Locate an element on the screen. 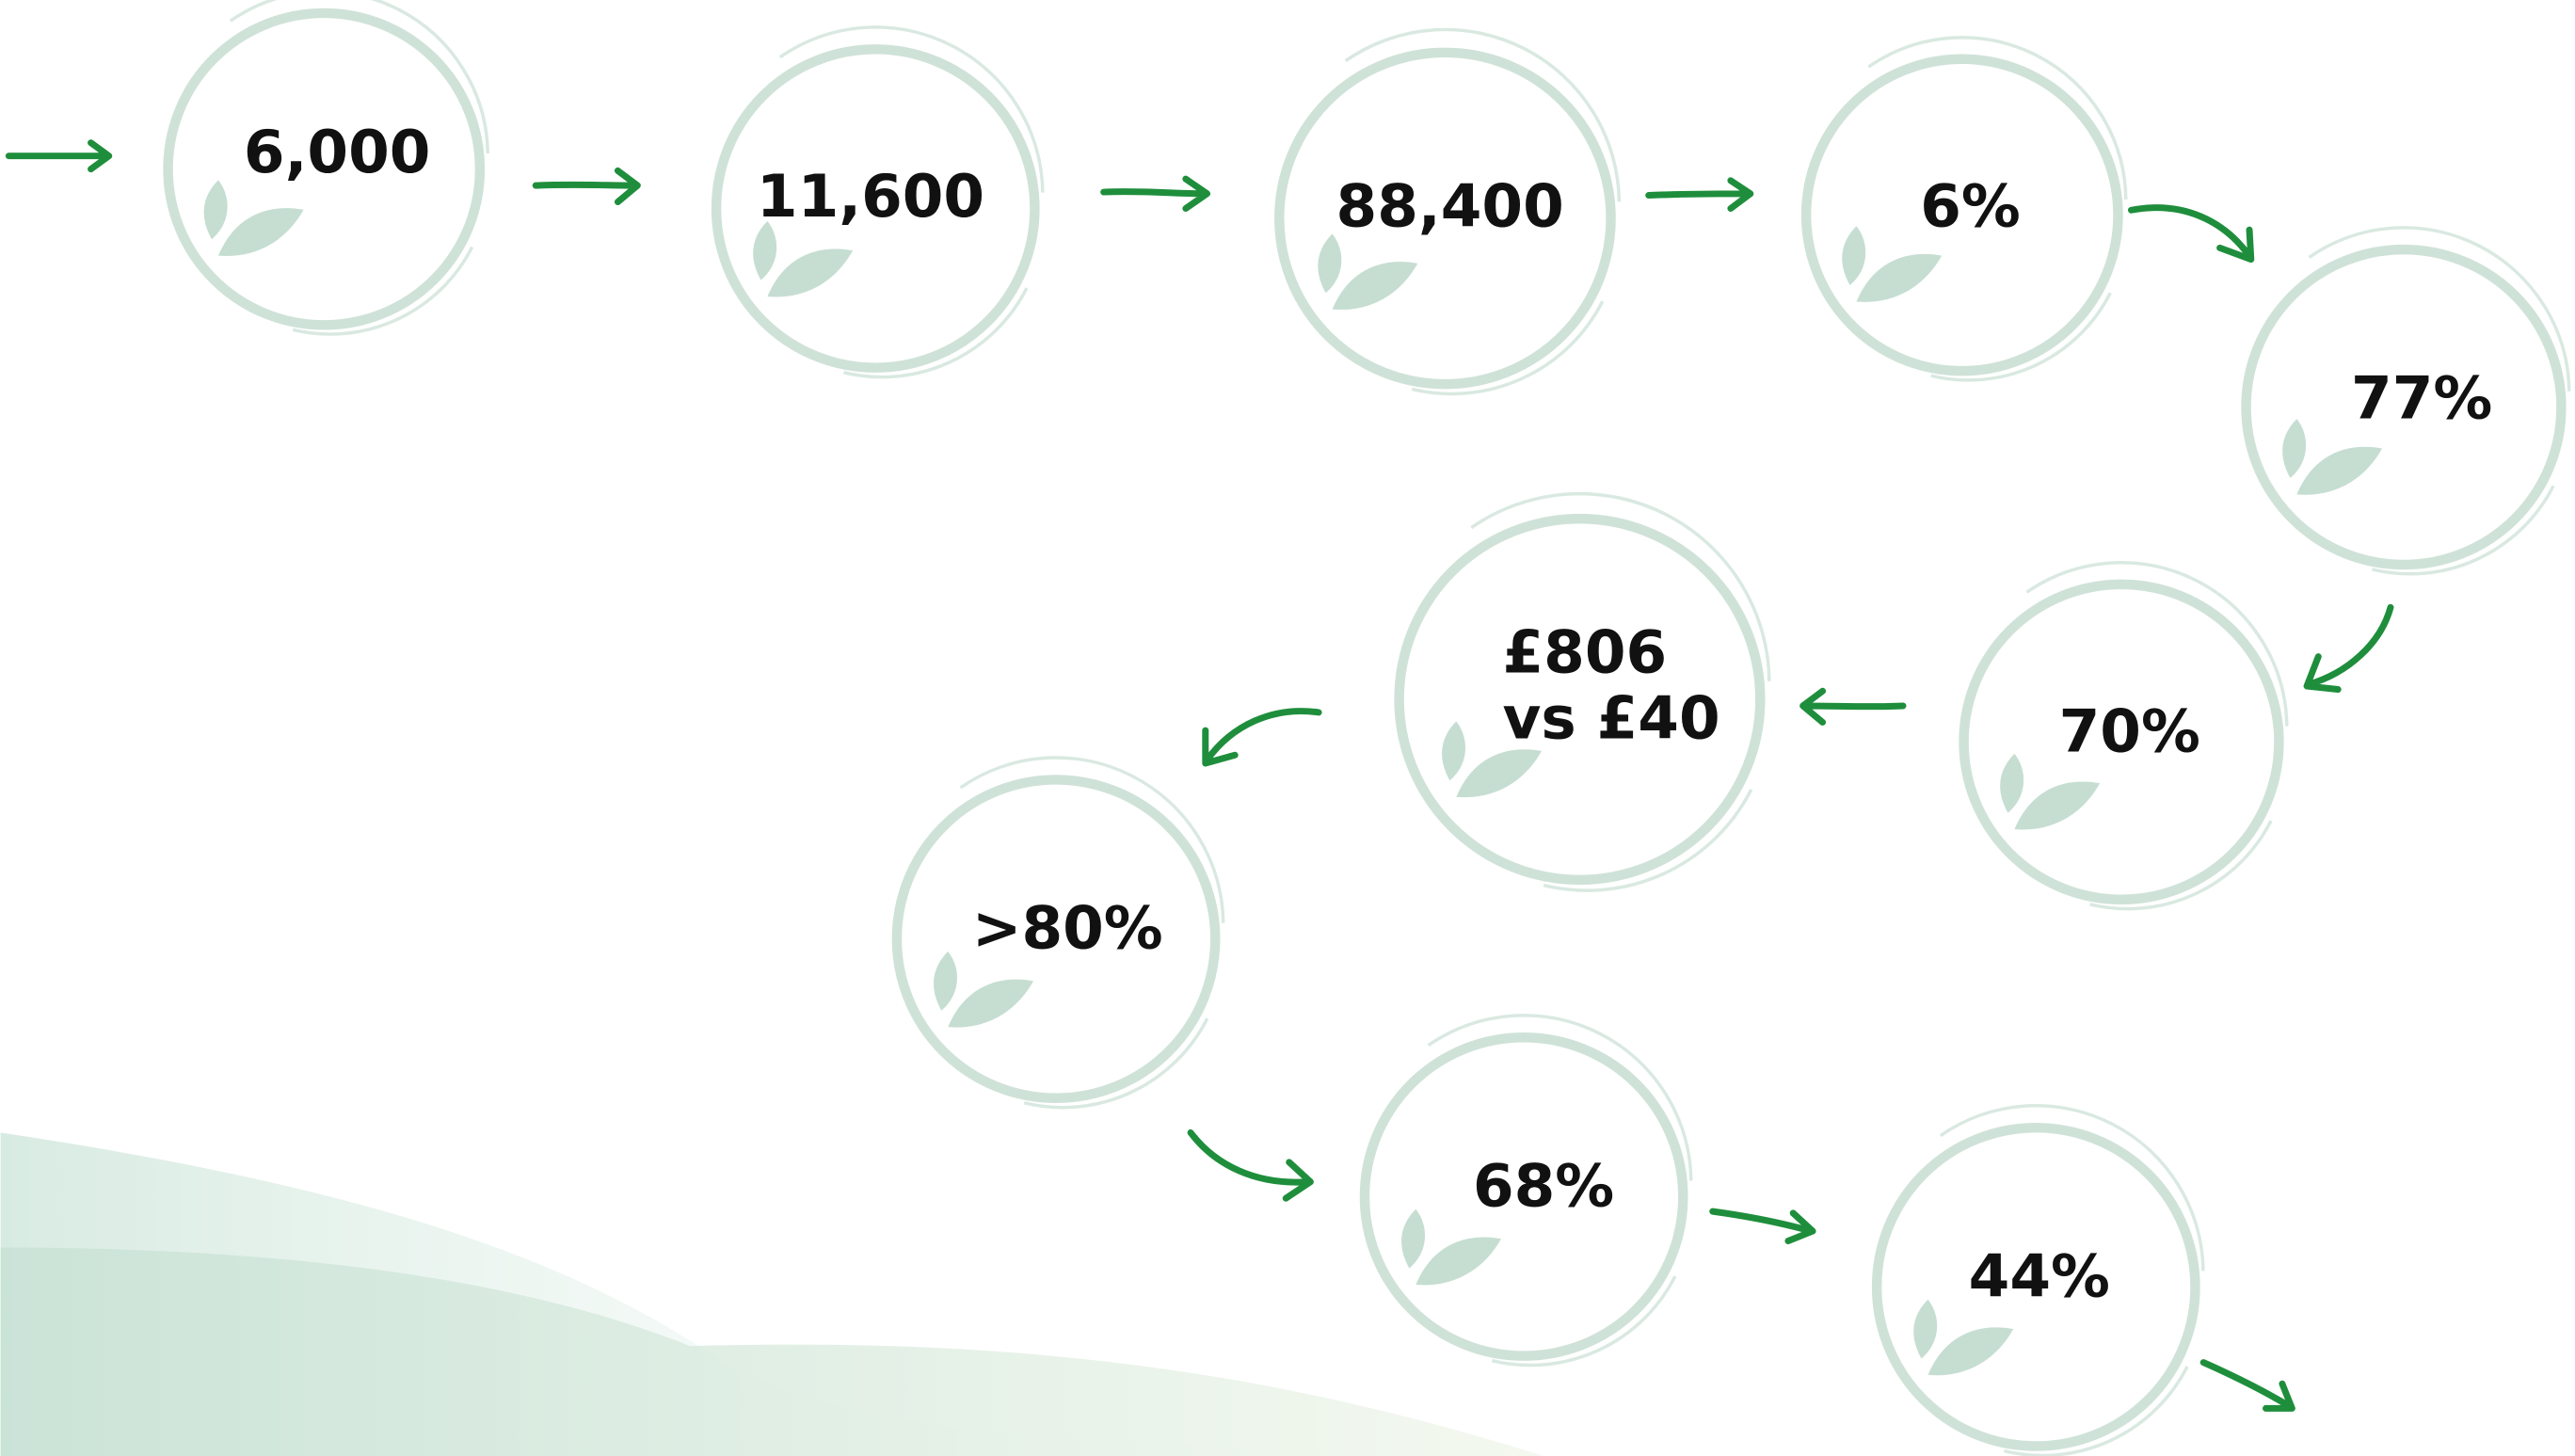 The width and height of the screenshot is (2575, 1456). background-waves is located at coordinates (772, 1294).